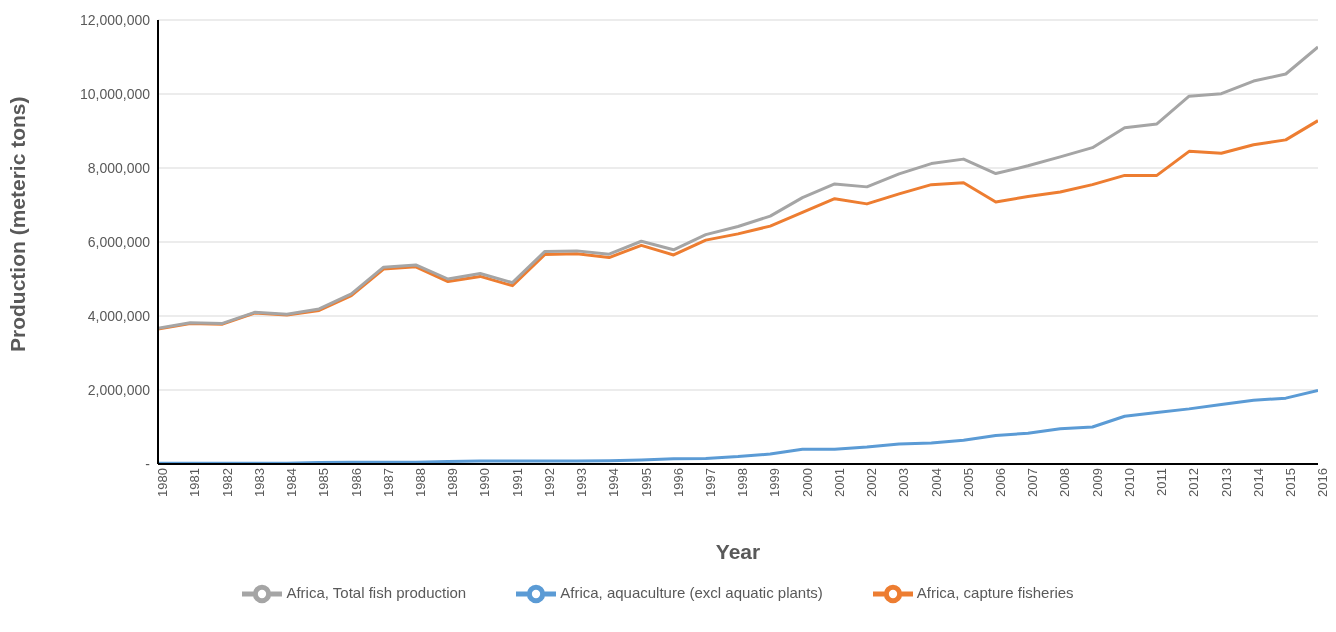  I want to click on x-axis-title: Year, so click(738, 551).